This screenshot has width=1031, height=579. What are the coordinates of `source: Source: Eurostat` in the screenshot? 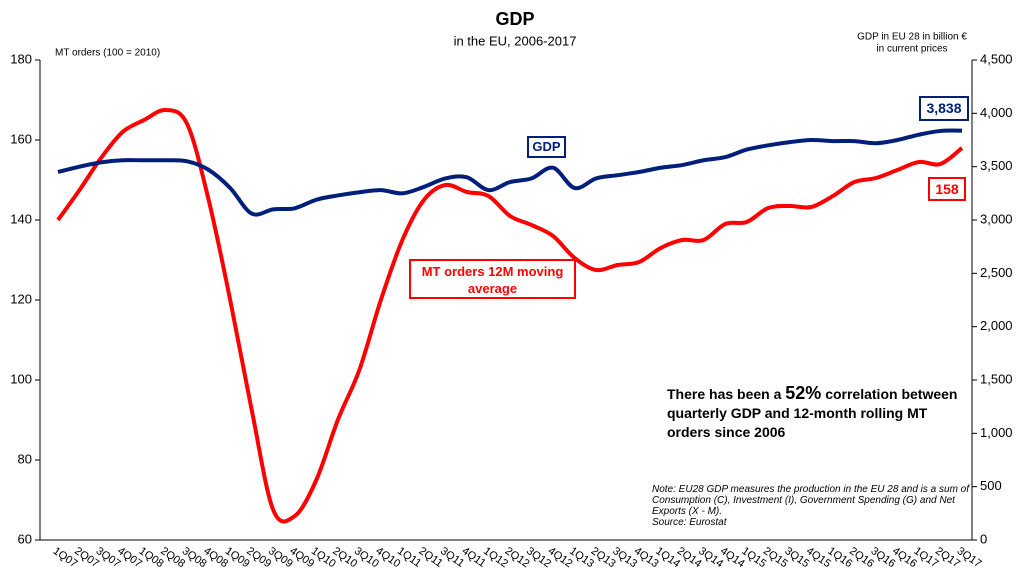 It's located at (689, 522).